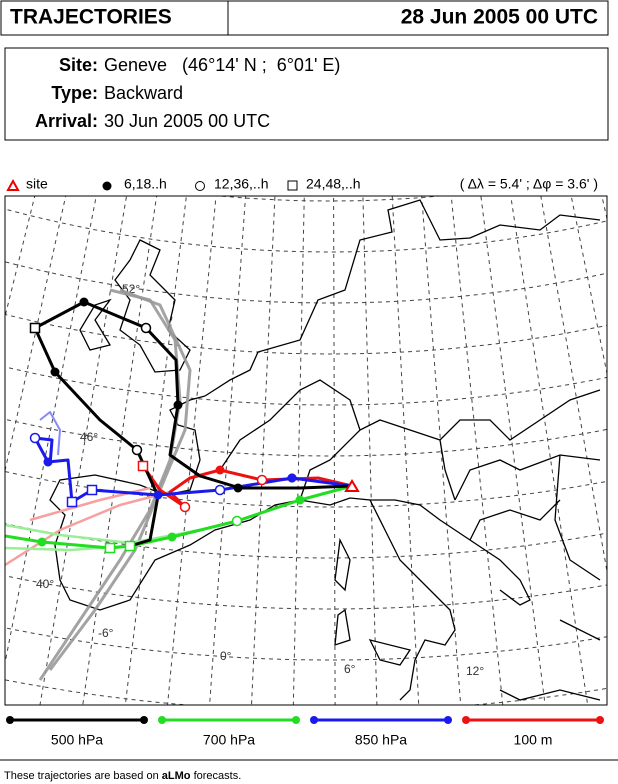 The width and height of the screenshot is (618, 784). I want to click on circle-icon, so click(200, 186).